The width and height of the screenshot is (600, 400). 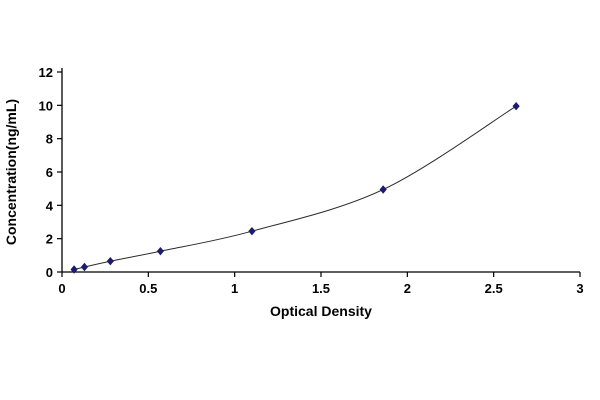 I want to click on y-tick-label: 4, so click(x=50, y=205).